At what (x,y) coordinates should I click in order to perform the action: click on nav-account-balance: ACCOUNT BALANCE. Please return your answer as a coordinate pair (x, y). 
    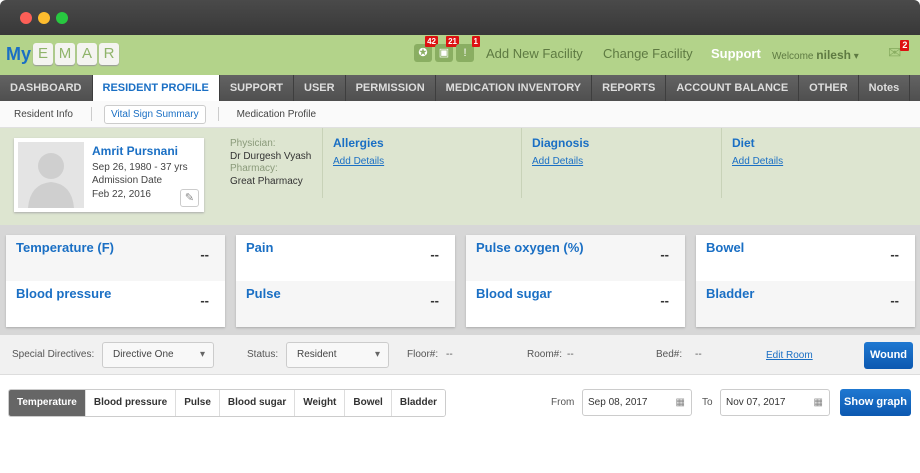
    Looking at the image, I should click on (733, 88).